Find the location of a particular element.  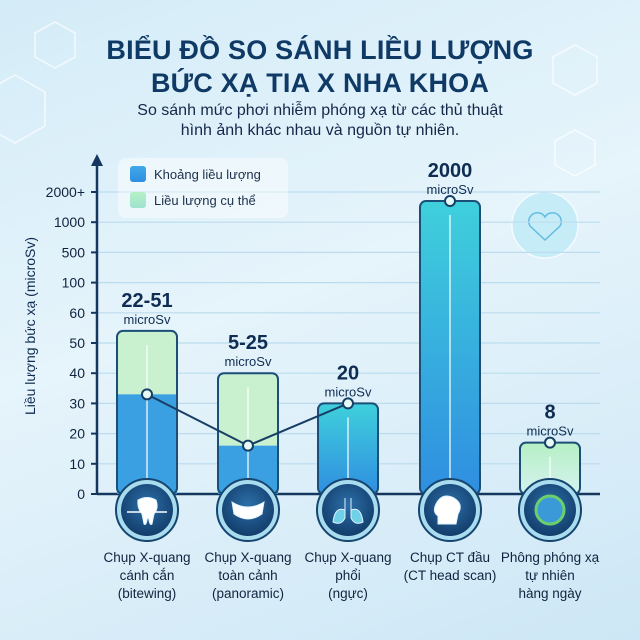

legend-label-specific: Liều lượng cụ thể is located at coordinates (205, 200).